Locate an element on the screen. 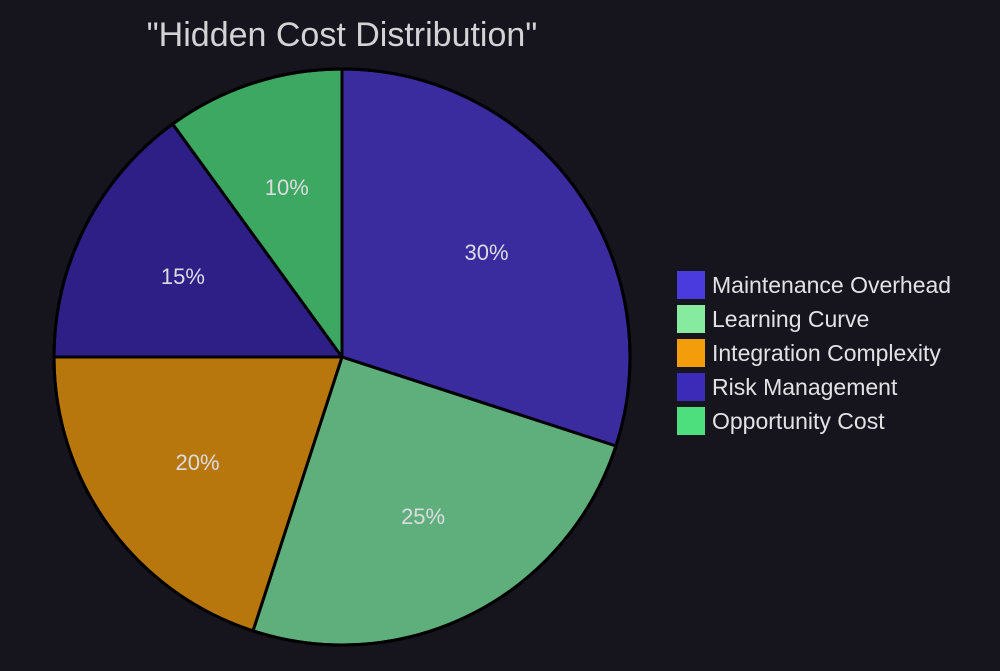 This screenshot has width=1000, height=671. legend-swatch-integration-complexity is located at coordinates (691, 353).